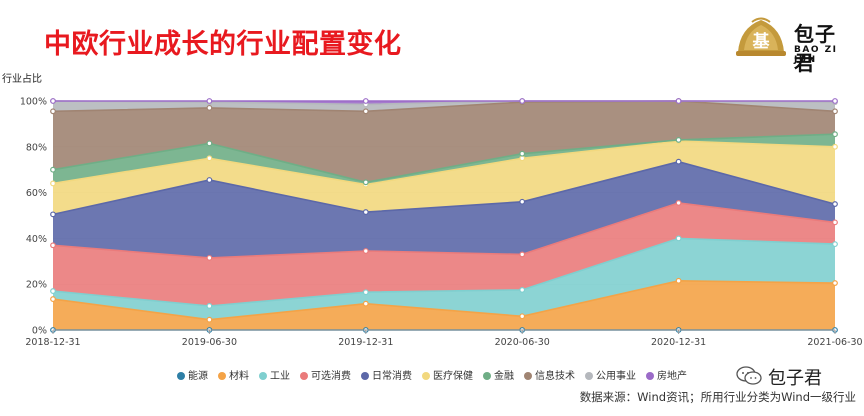 This screenshot has width=864, height=416. What do you see at coordinates (392, 376) in the screenshot?
I see `legend-label: 日常消费` at bounding box center [392, 376].